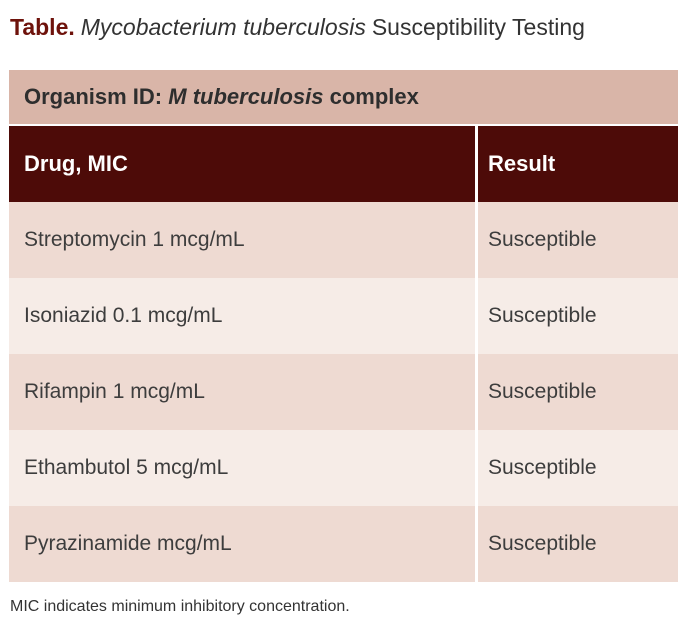 The image size is (686, 626). I want to click on organism-id-prefix: Organism ID:, so click(96, 96).